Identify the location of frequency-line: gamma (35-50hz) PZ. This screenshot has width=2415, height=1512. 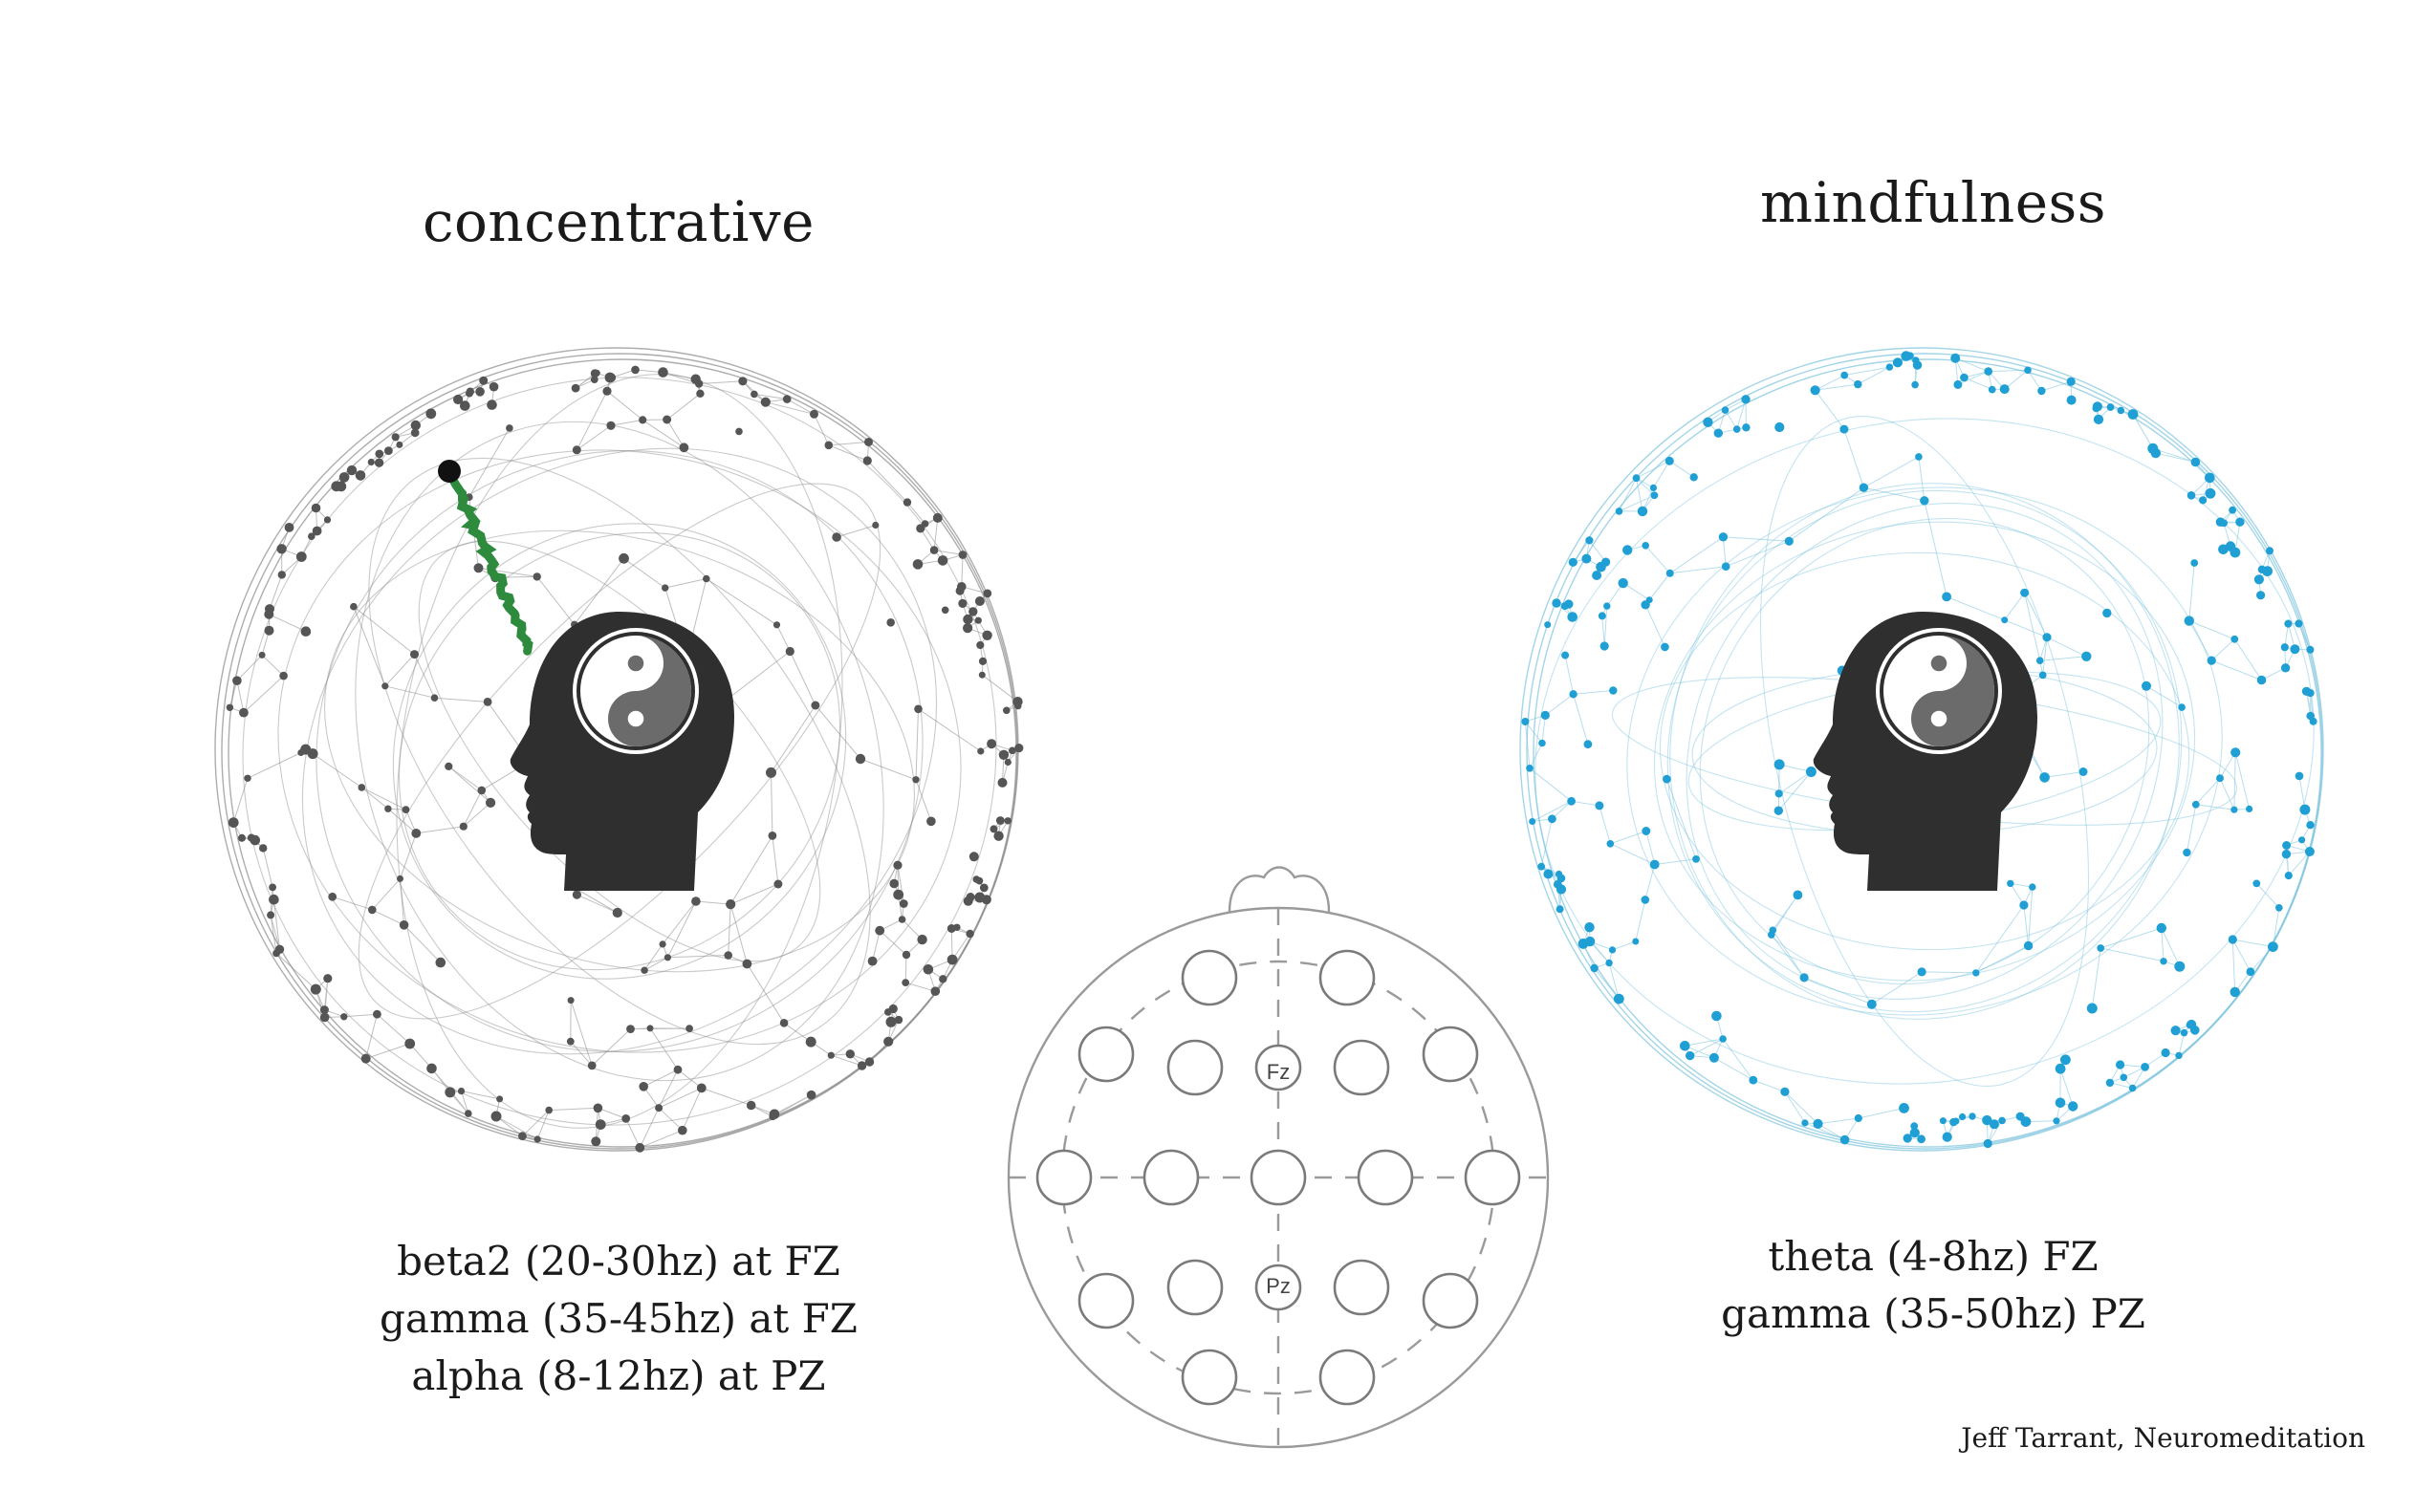
(1933, 1313).